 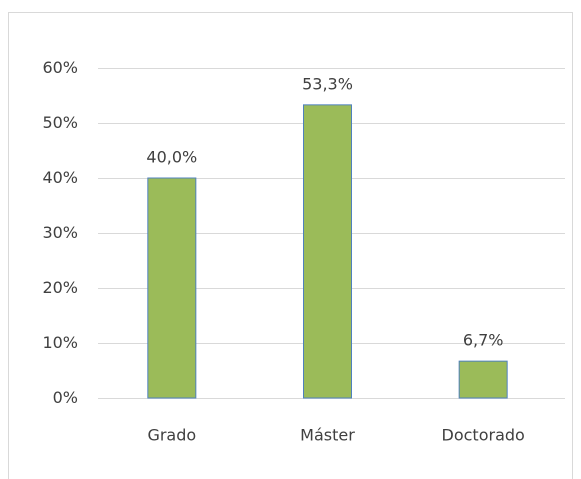 I want to click on y-tick-label: 10%, so click(x=60, y=342).